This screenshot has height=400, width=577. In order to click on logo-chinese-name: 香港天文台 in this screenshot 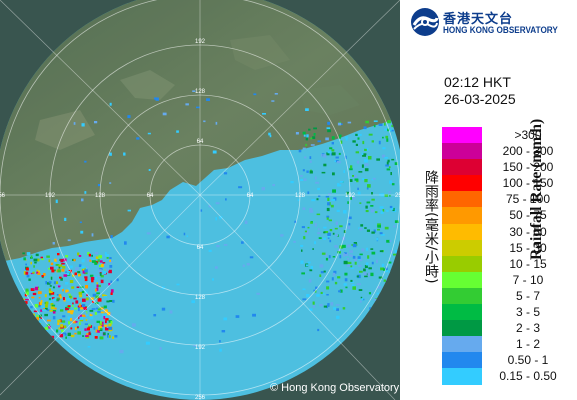, I will do `click(478, 19)`.